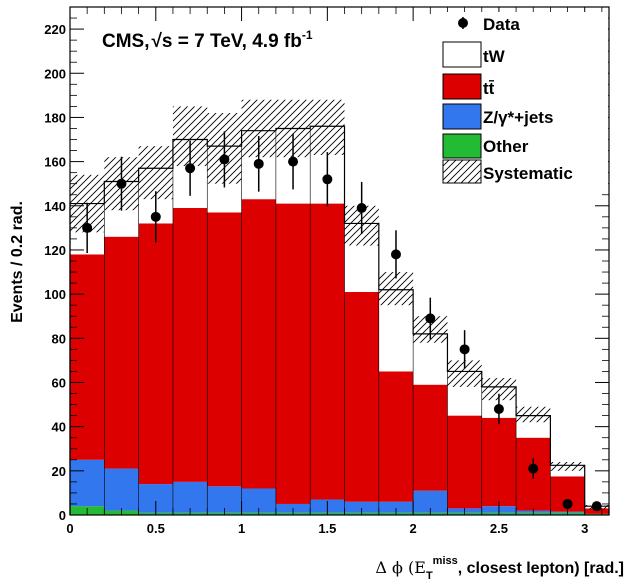 This screenshot has height=588, width=629. Describe the element at coordinates (462, 171) in the screenshot. I see `legend-syst-swatch` at that location.